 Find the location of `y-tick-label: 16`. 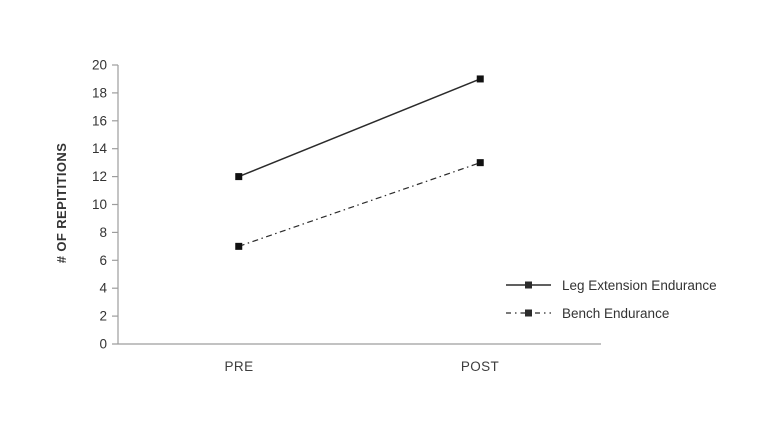

y-tick-label: 16 is located at coordinates (99, 120).